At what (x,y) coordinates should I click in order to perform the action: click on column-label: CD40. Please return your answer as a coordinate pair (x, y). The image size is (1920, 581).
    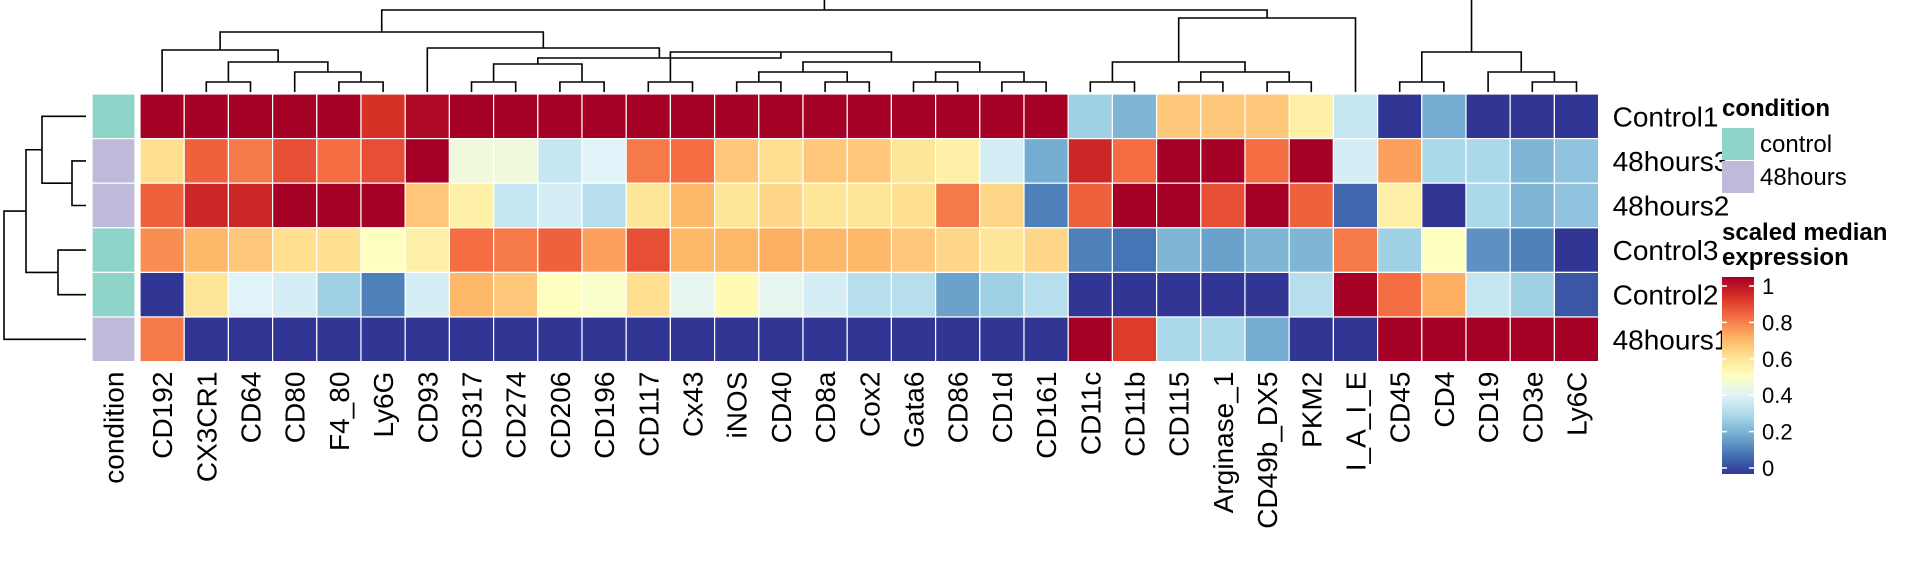
    Looking at the image, I should click on (781, 408).